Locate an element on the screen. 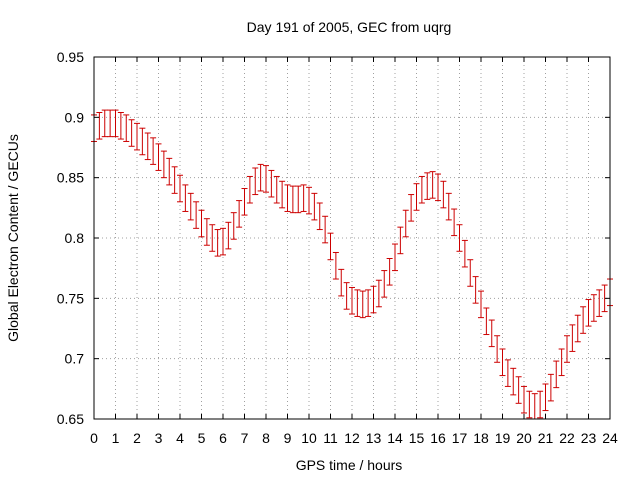  x-tick-label: 0 is located at coordinates (94, 438).